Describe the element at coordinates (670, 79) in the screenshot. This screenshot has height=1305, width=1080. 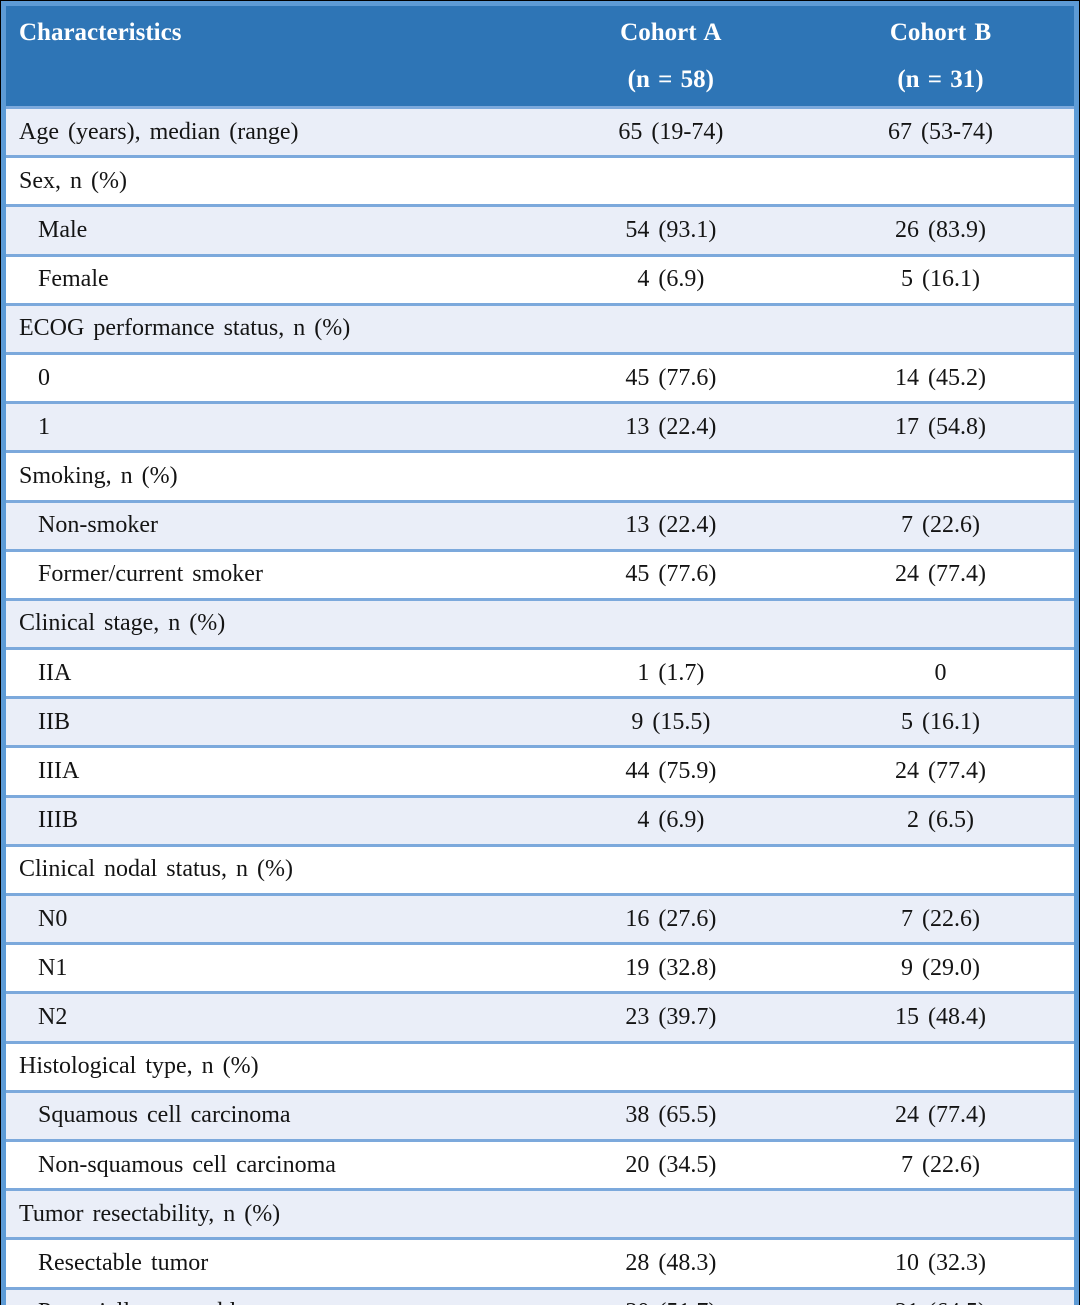
I see `cohort-a-n: (n = 58)` at that location.